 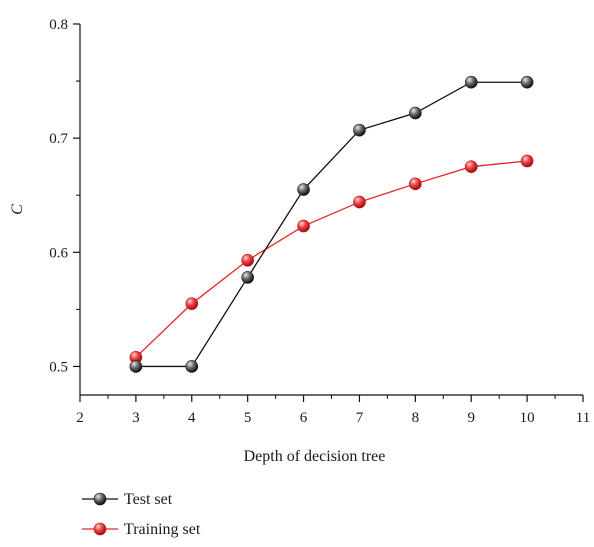 What do you see at coordinates (136, 418) in the screenshot?
I see `x-tick-label: 3` at bounding box center [136, 418].